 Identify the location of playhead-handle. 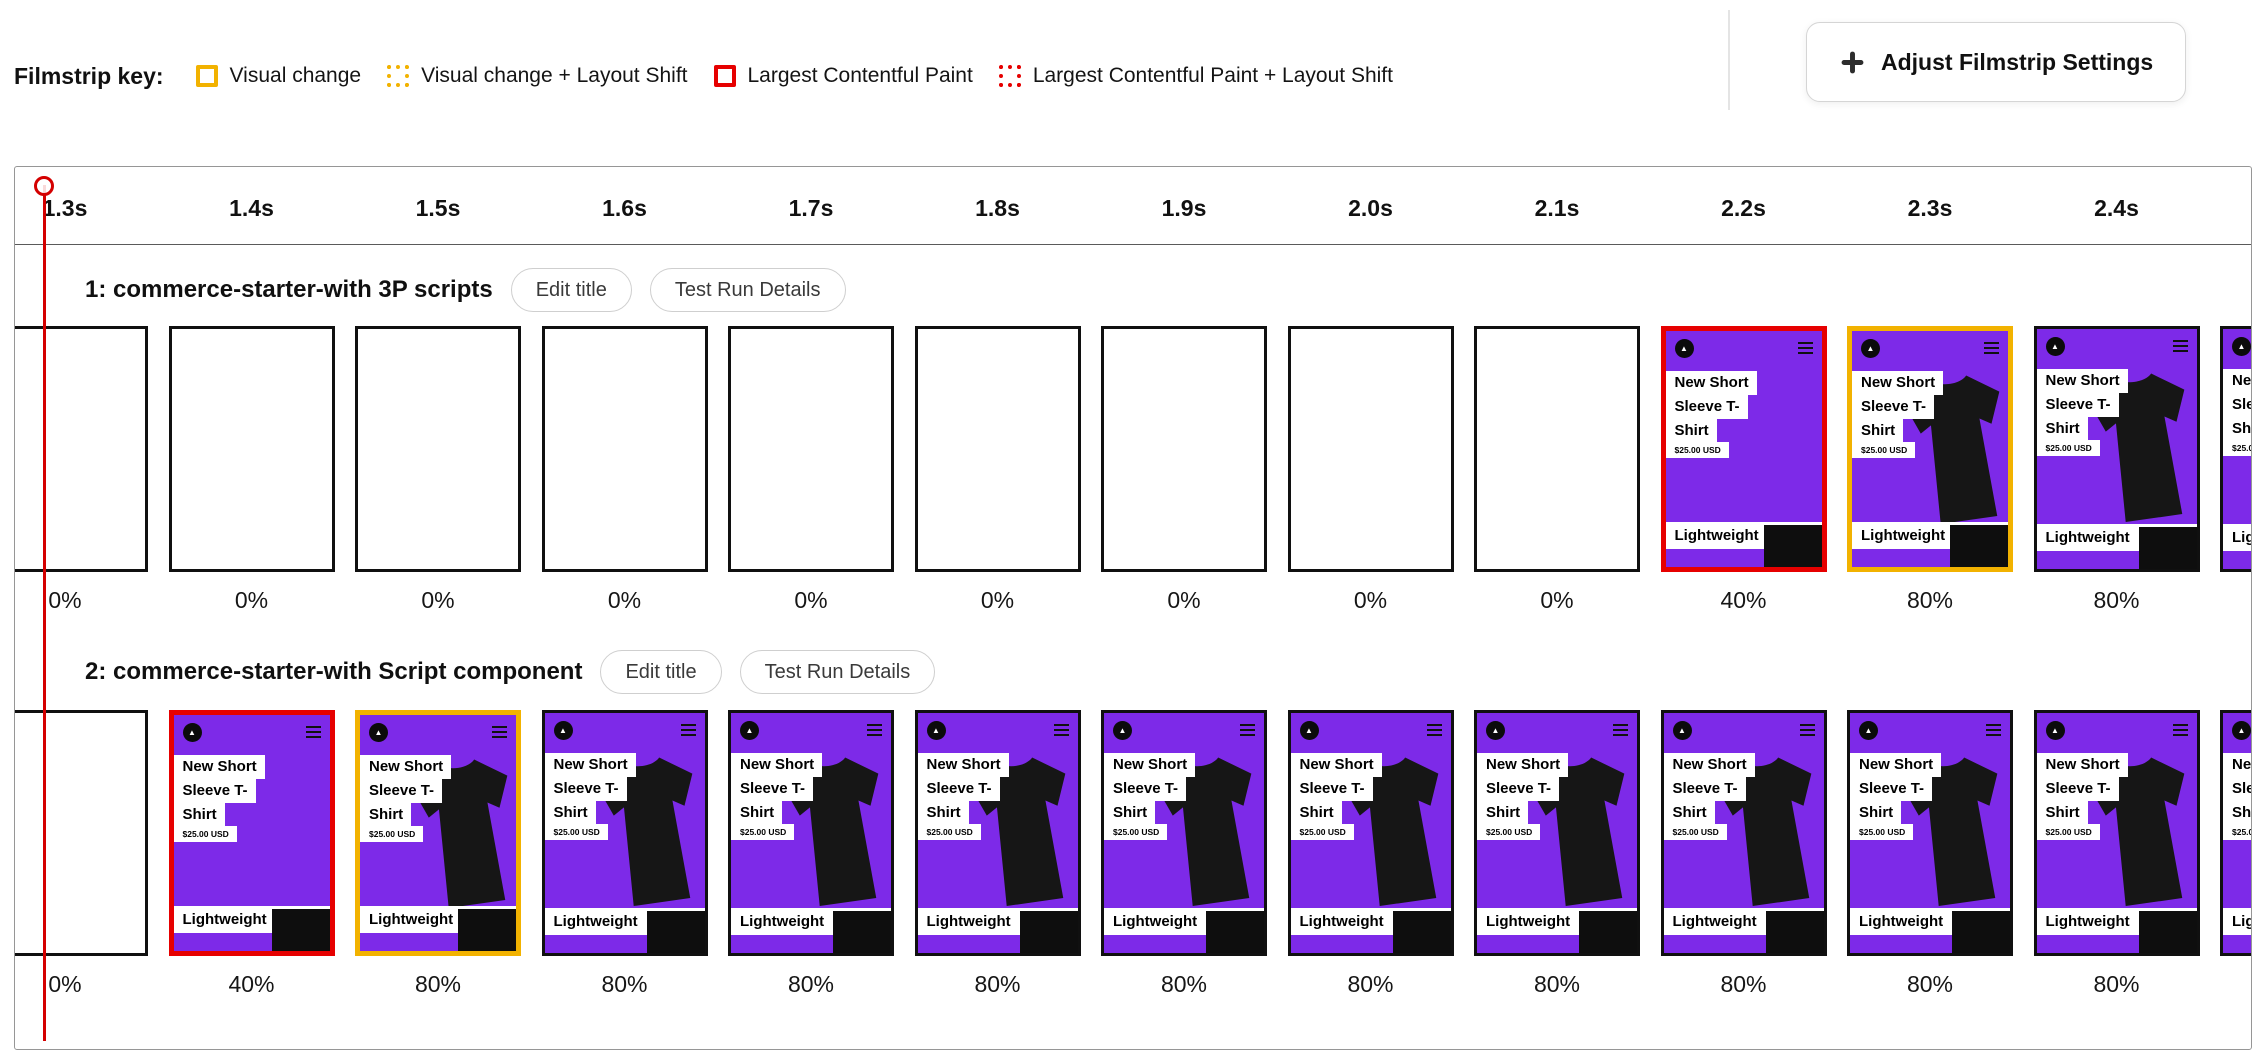
(44, 186).